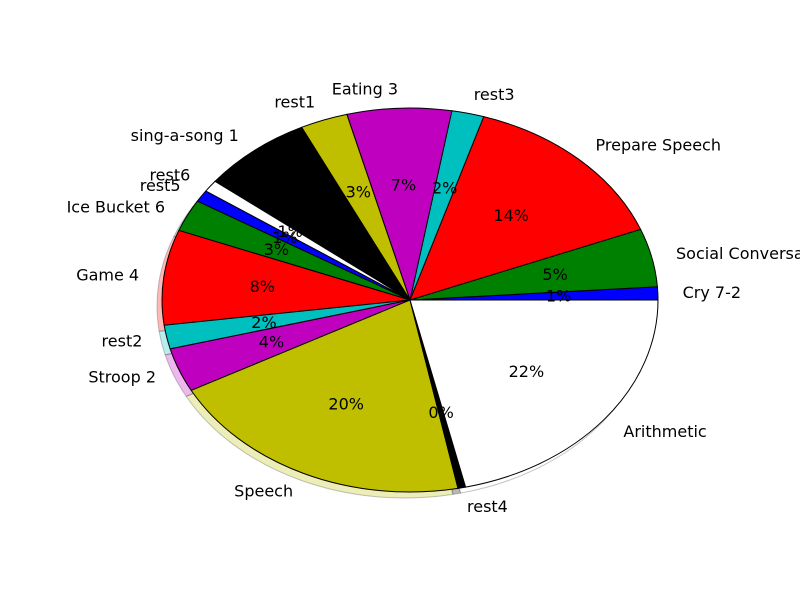 Image resolution: width=800 pixels, height=600 pixels. What do you see at coordinates (263, 490) in the screenshot?
I see `slice-label-speech: Speech` at bounding box center [263, 490].